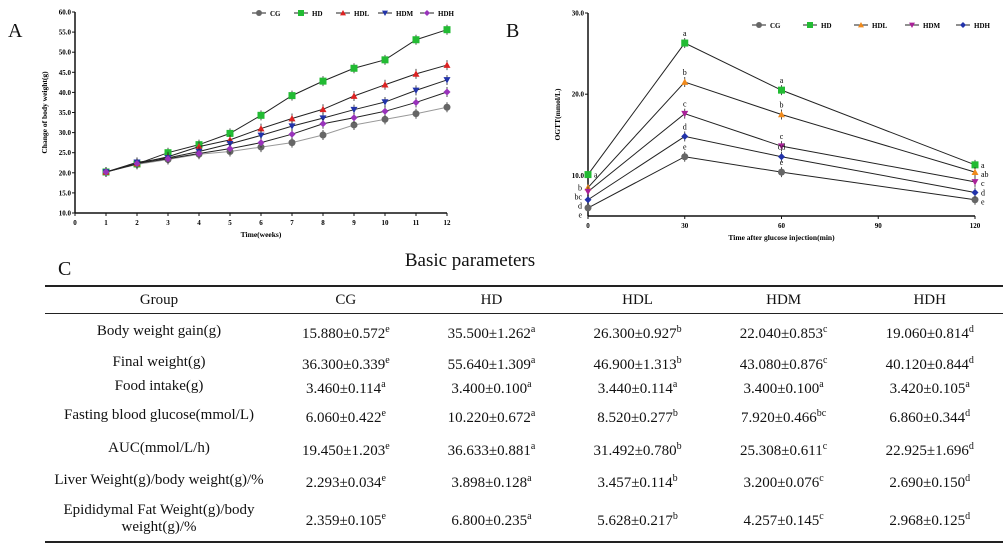 The image size is (1005, 556). What do you see at coordinates (782, 147) in the screenshot?
I see `significance-letter: cd` at bounding box center [782, 147].